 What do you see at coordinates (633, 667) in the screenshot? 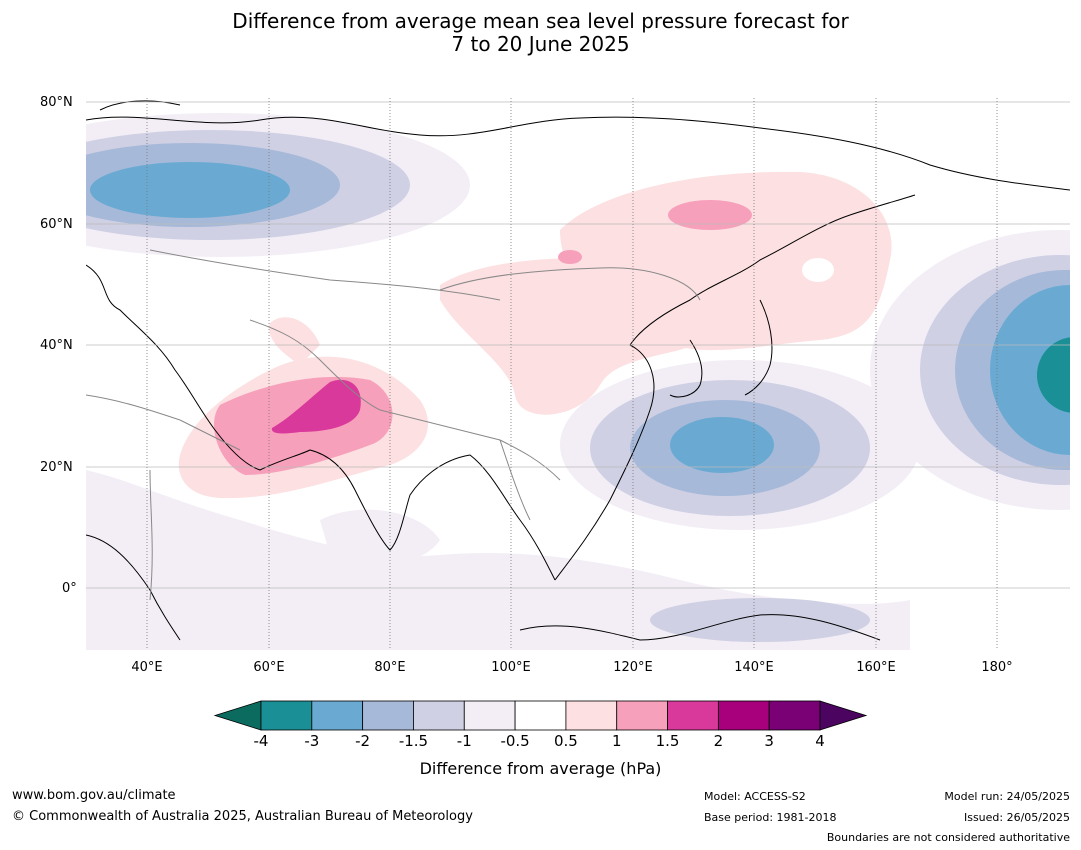
I see `lon-label-120e: 120°E` at bounding box center [633, 667].